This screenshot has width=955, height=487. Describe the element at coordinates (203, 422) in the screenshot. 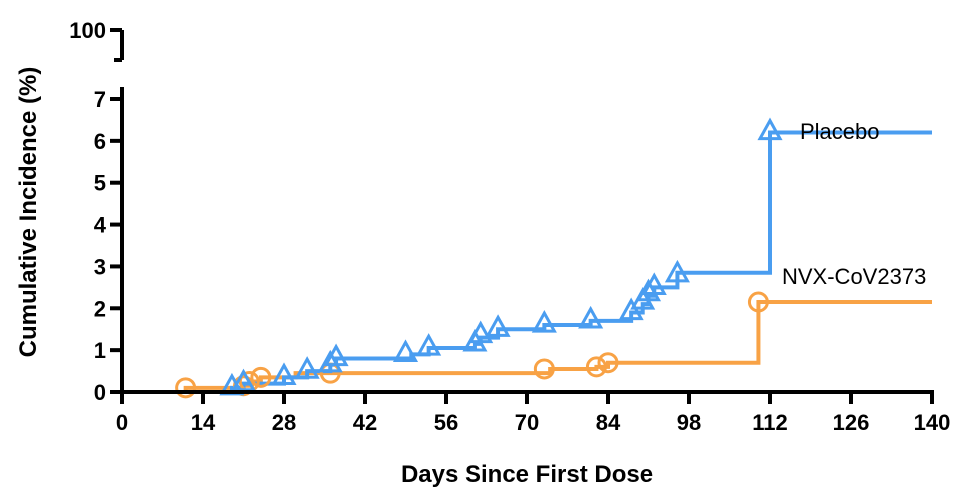

I see `x-tick-label-1: 14` at that location.